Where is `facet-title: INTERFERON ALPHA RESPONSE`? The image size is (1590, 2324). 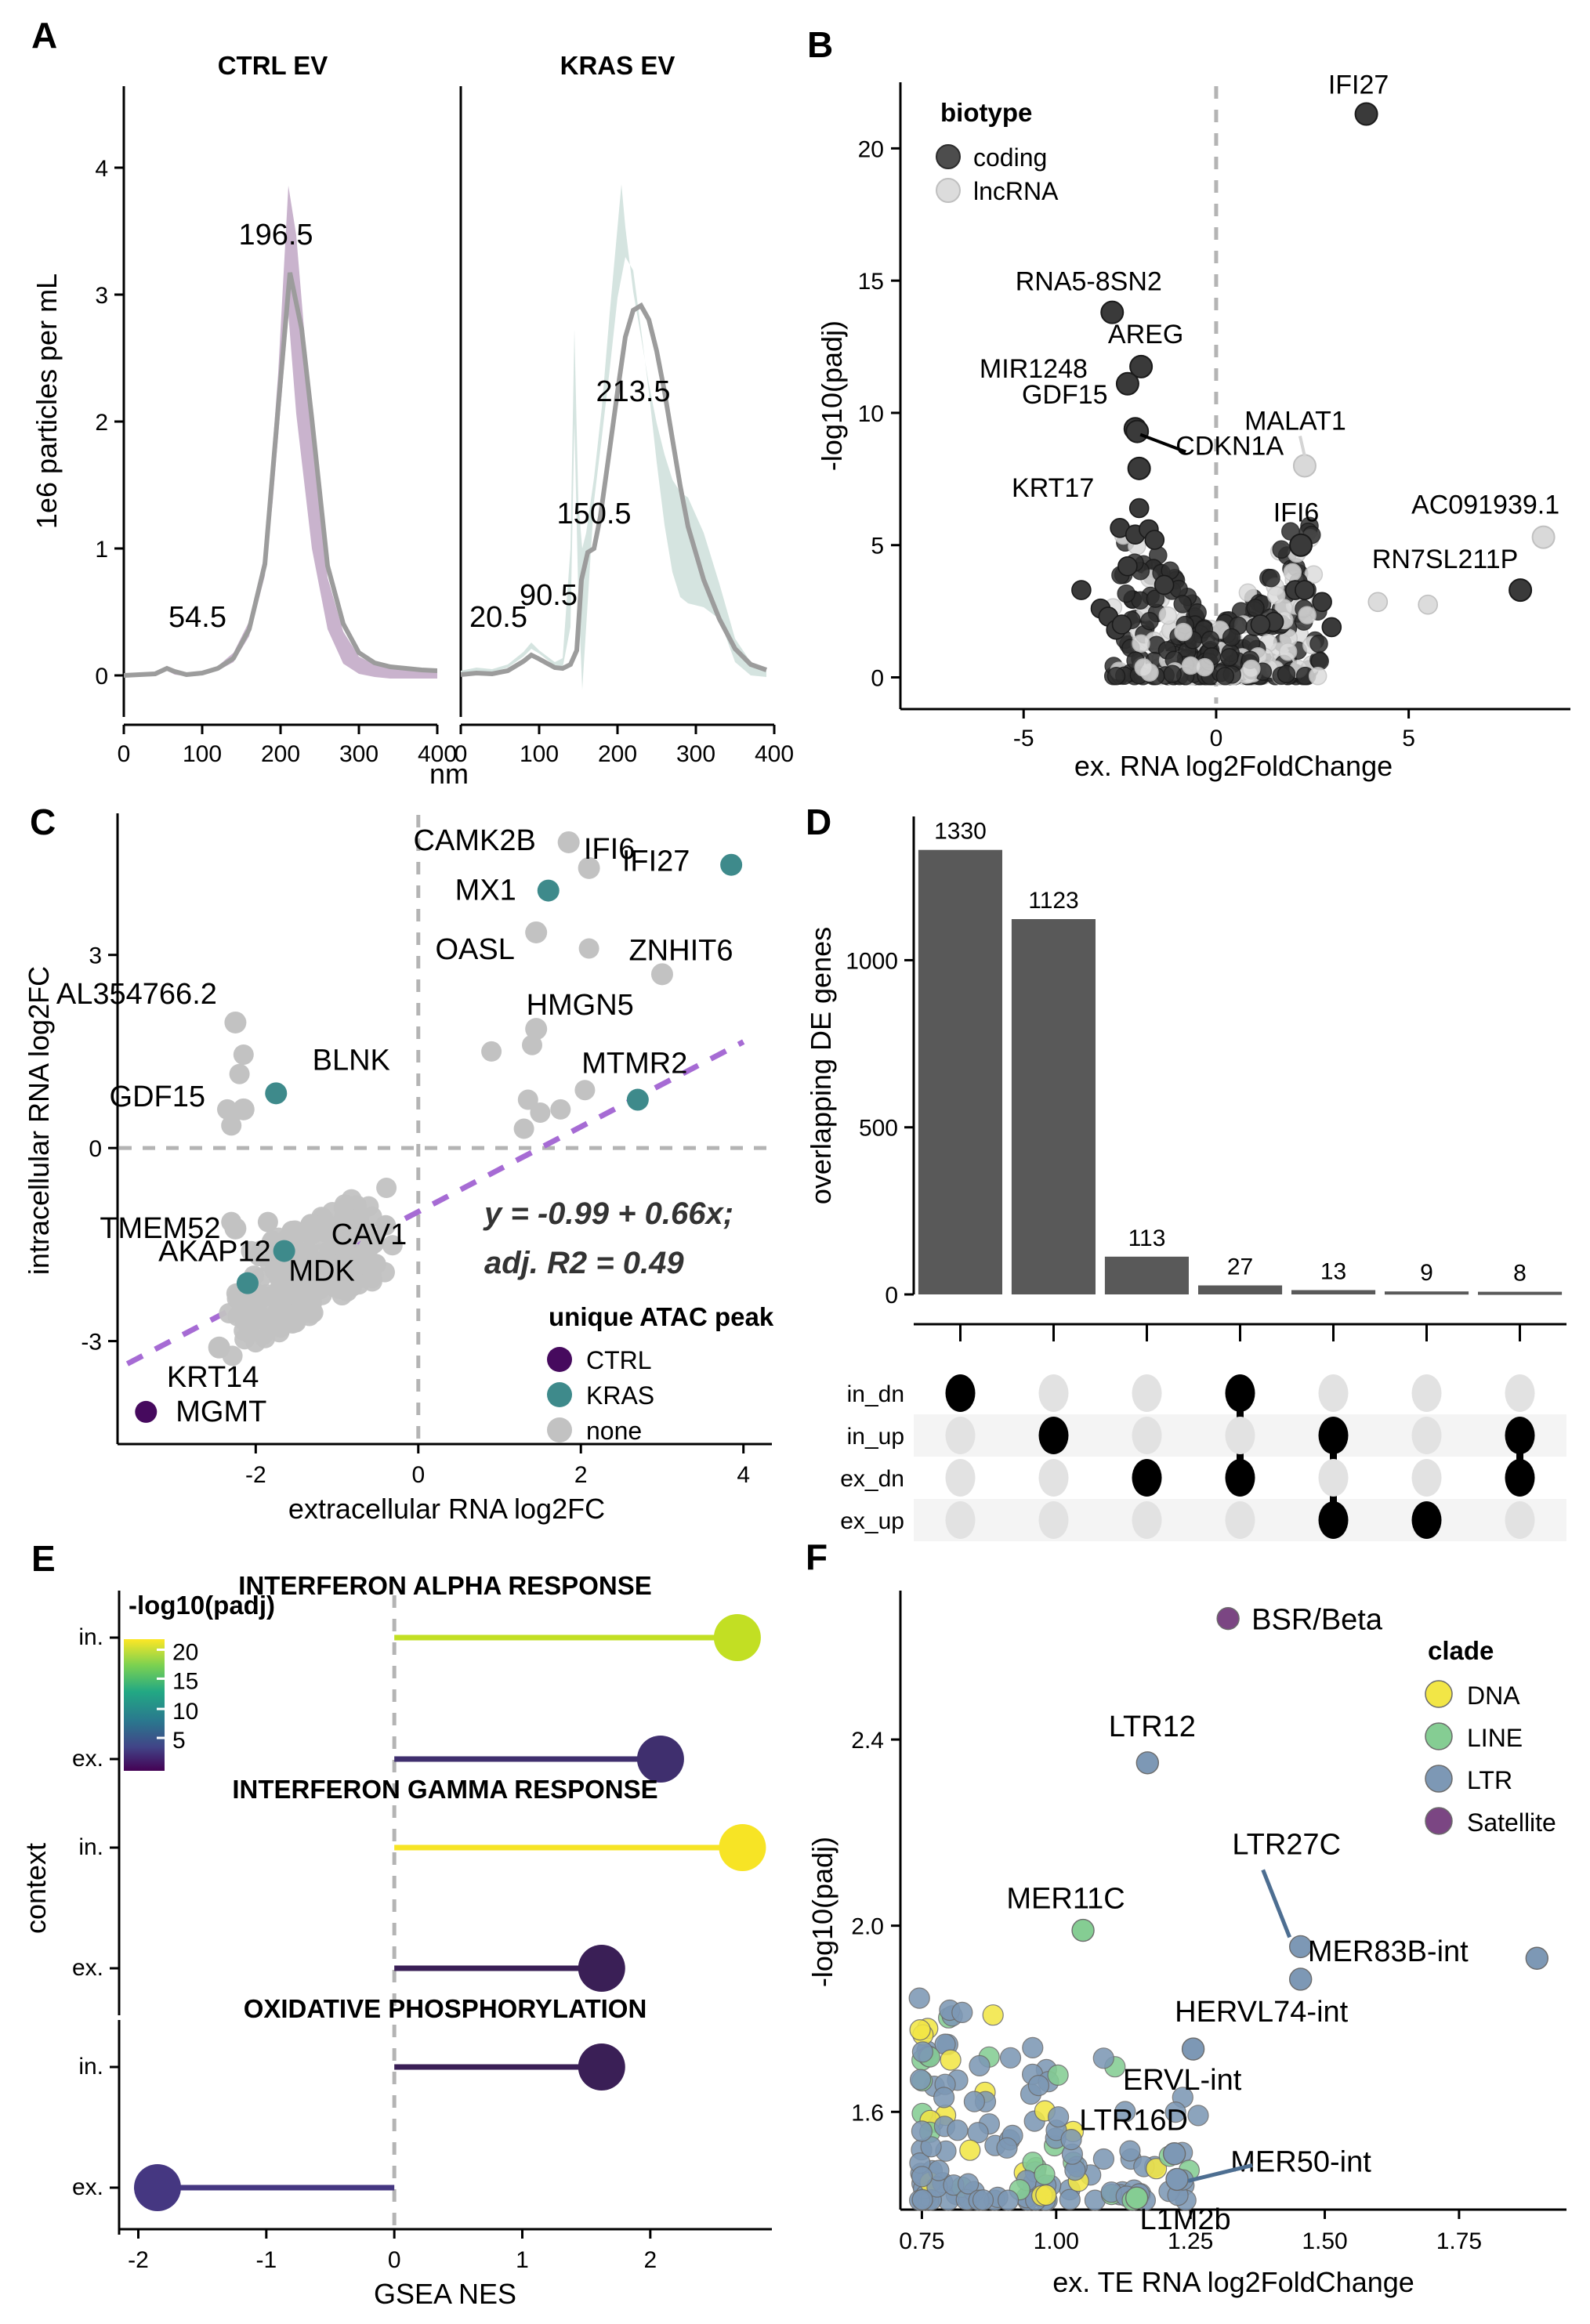 facet-title: INTERFERON ALPHA RESPONSE is located at coordinates (444, 1586).